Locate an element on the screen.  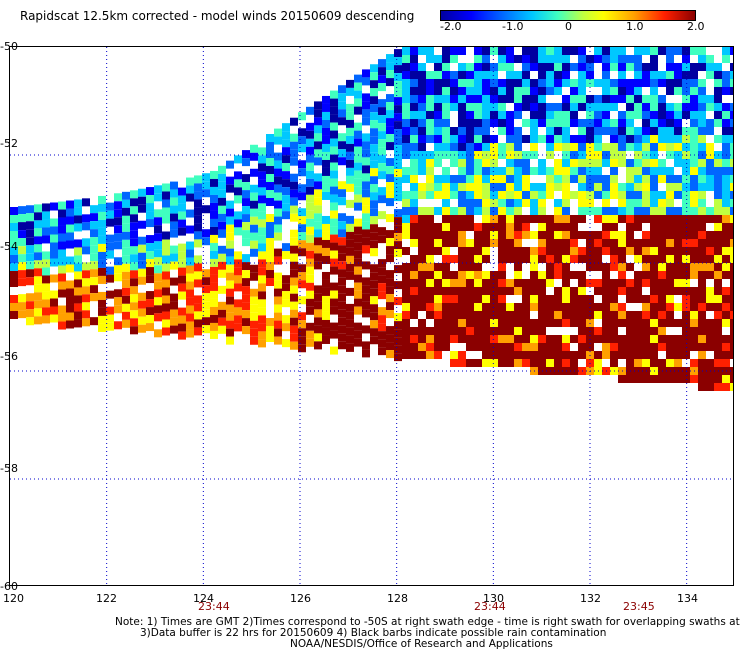
lon-label-132: 132 is located at coordinates (590, 598).